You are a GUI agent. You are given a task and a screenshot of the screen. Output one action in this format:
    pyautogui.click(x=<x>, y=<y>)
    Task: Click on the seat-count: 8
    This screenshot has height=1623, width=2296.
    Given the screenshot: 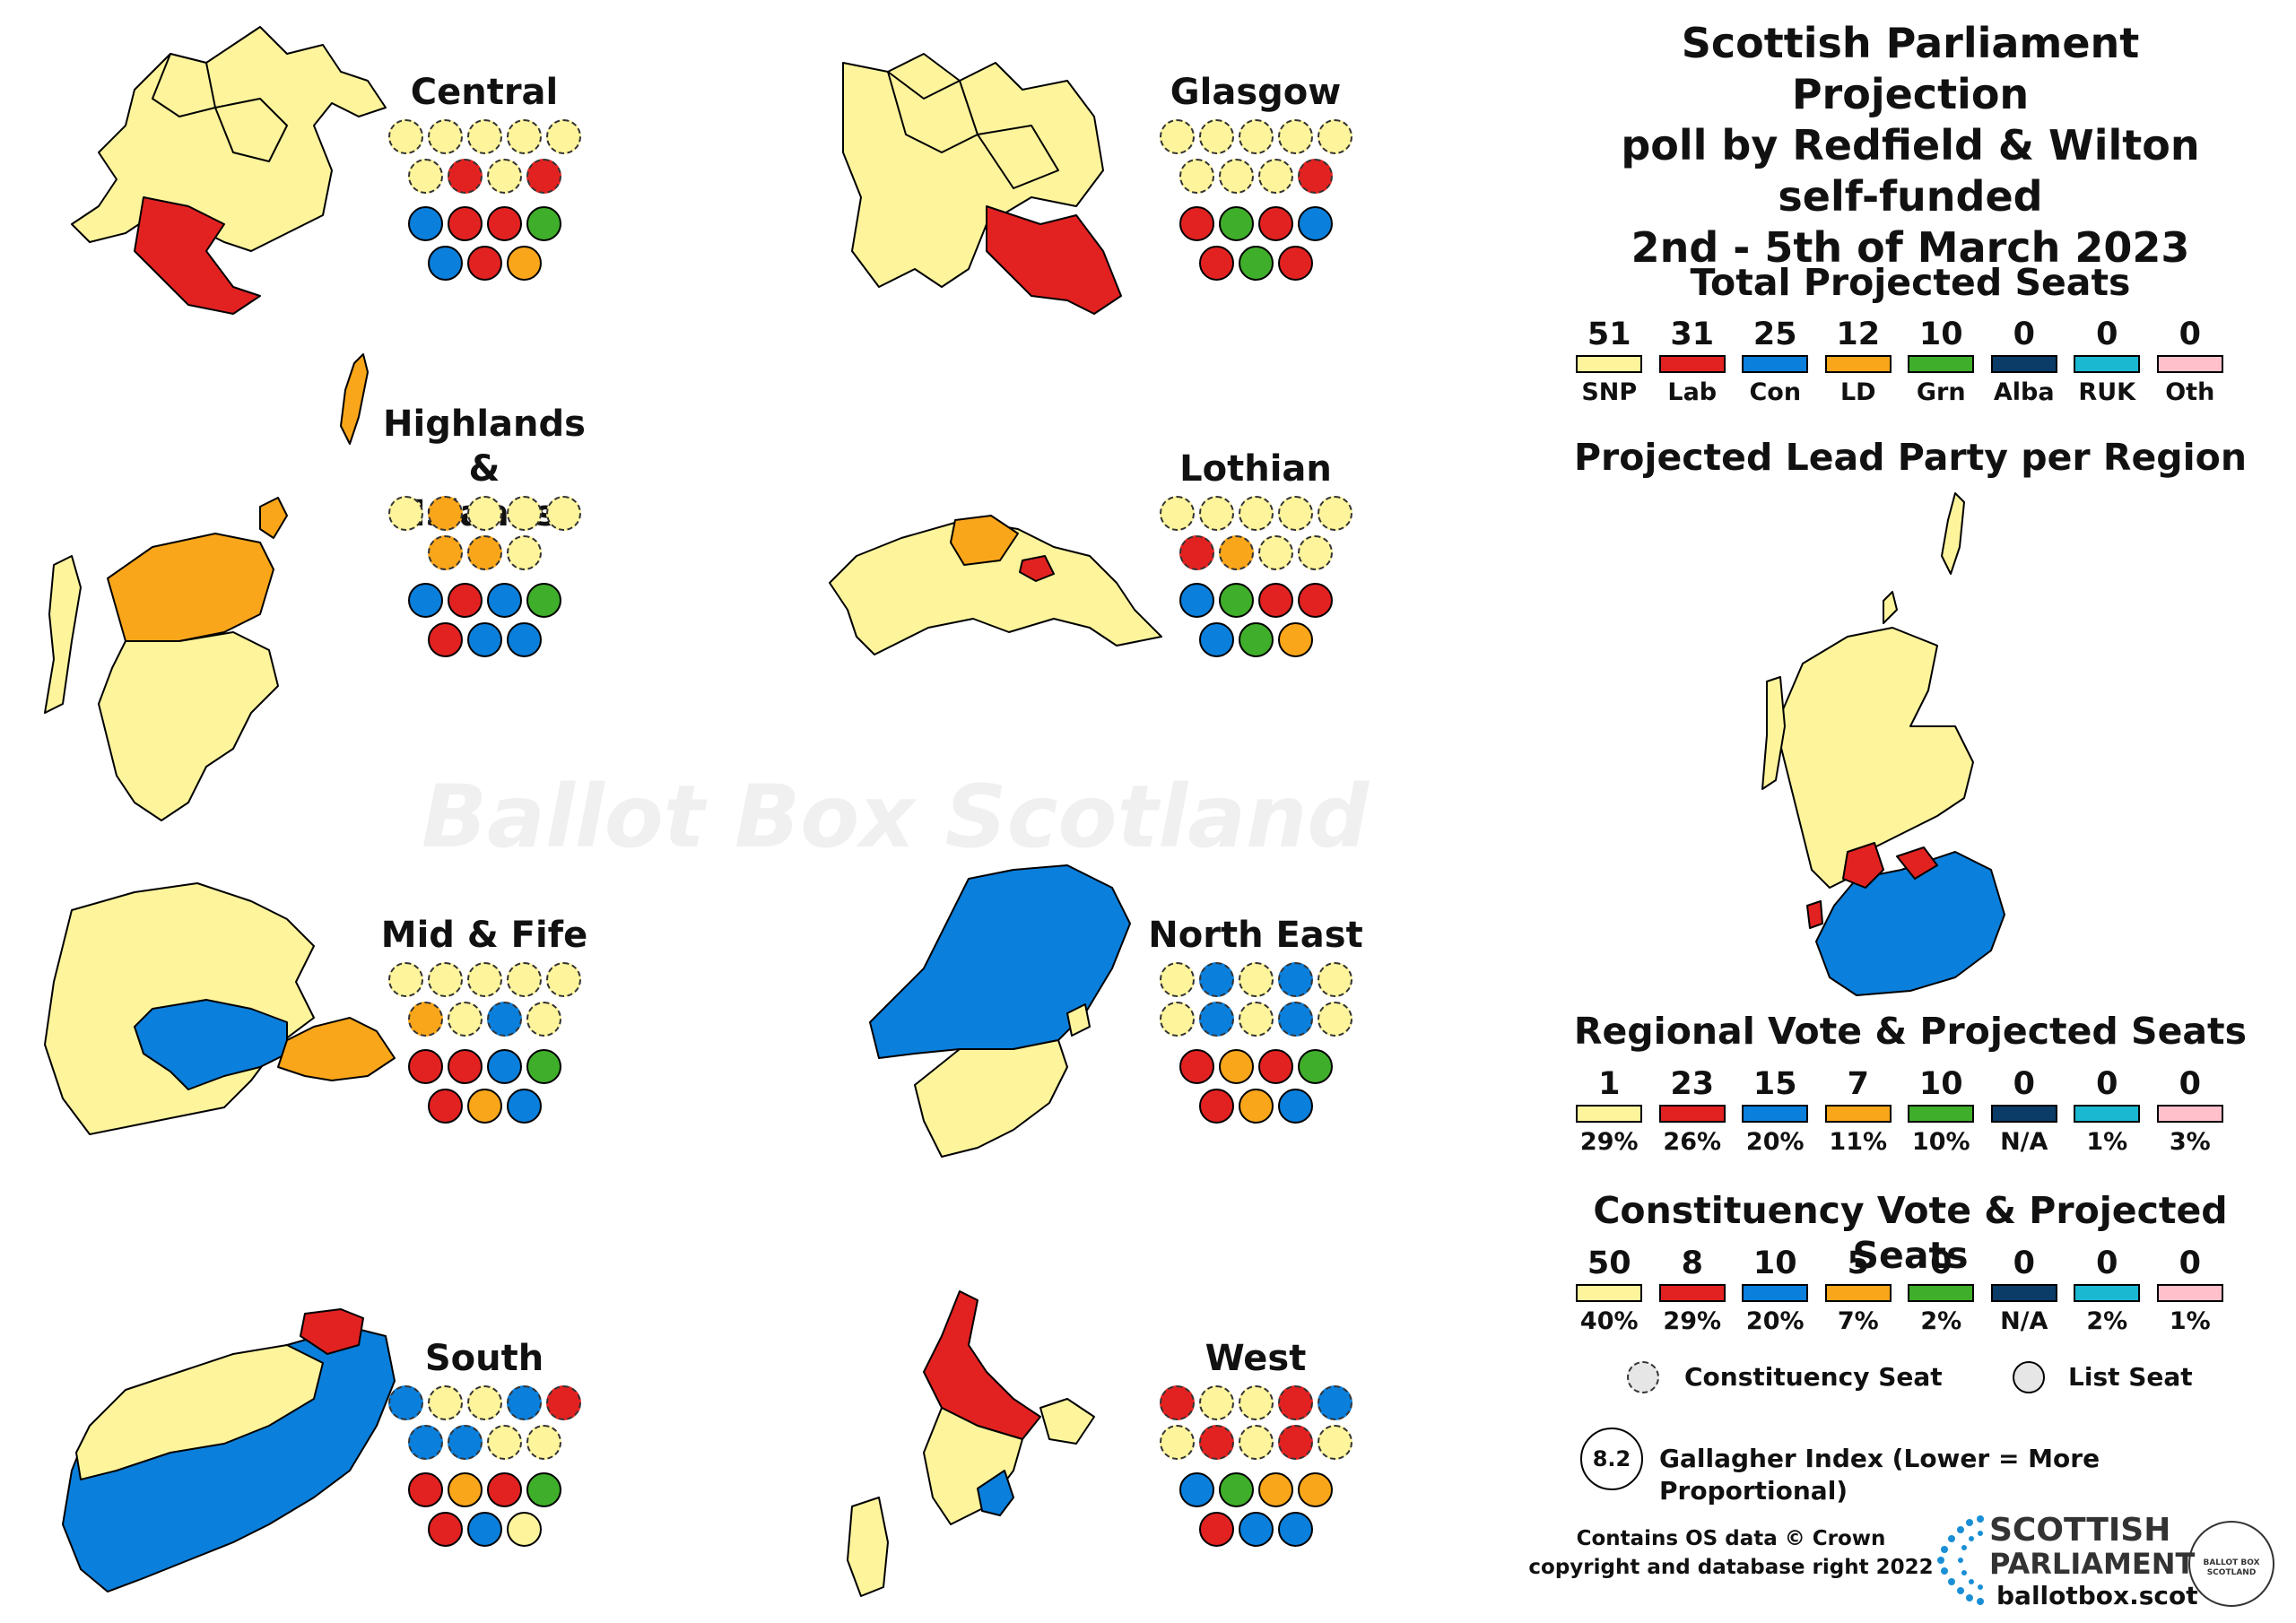 What is the action you would take?
    pyautogui.click(x=1692, y=1263)
    